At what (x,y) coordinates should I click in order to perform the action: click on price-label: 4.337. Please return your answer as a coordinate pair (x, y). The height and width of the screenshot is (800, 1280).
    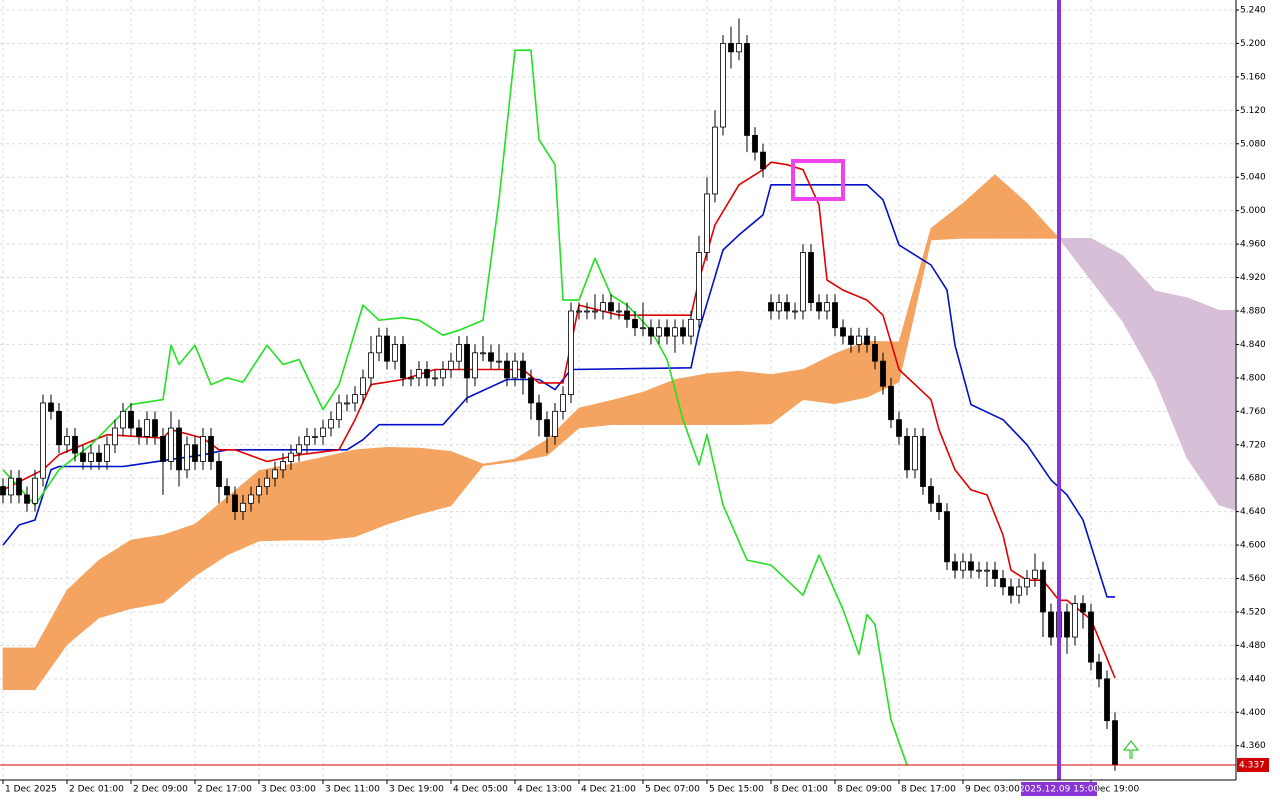
    Looking at the image, I should click on (1252, 765).